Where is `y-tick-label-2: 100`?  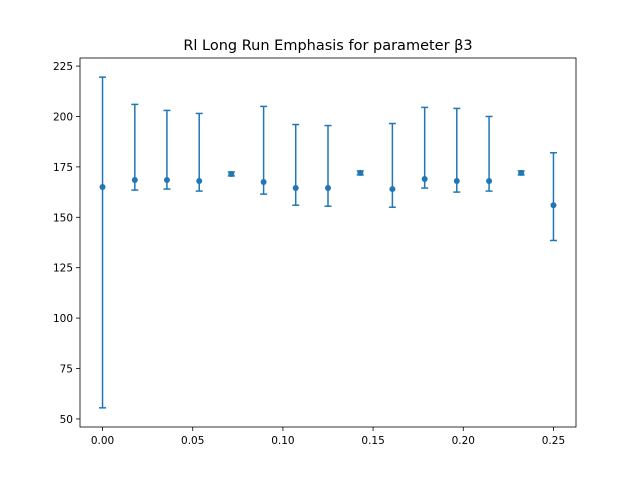 y-tick-label-2: 100 is located at coordinates (63, 319).